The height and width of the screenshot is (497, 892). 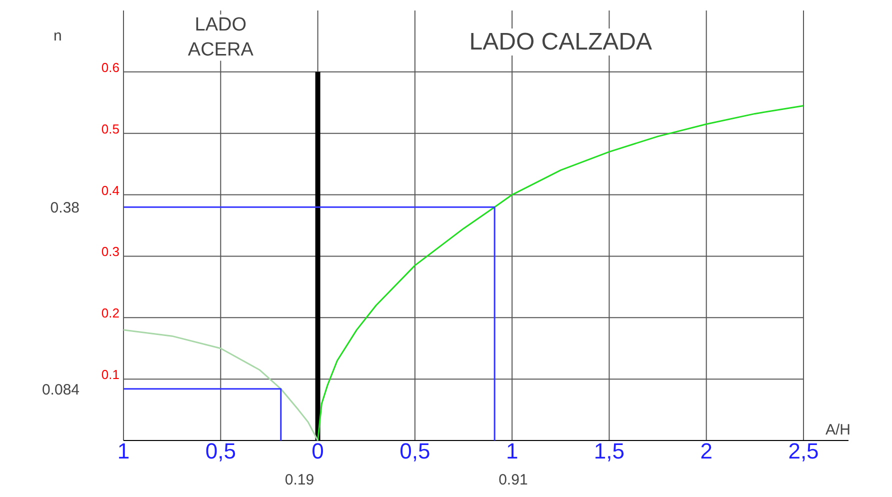 What do you see at coordinates (58, 36) in the screenshot?
I see `y-axis-title: n` at bounding box center [58, 36].